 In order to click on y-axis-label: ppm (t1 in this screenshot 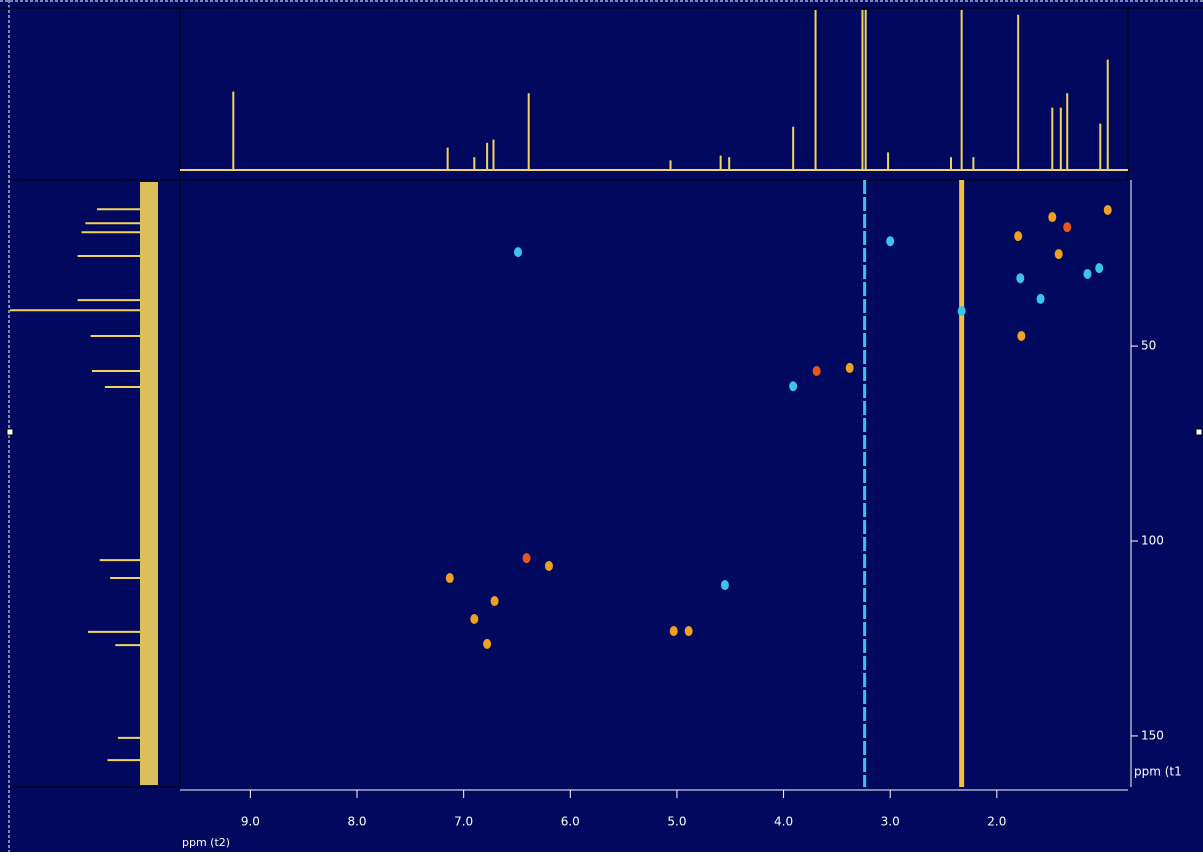, I will do `click(1158, 772)`.